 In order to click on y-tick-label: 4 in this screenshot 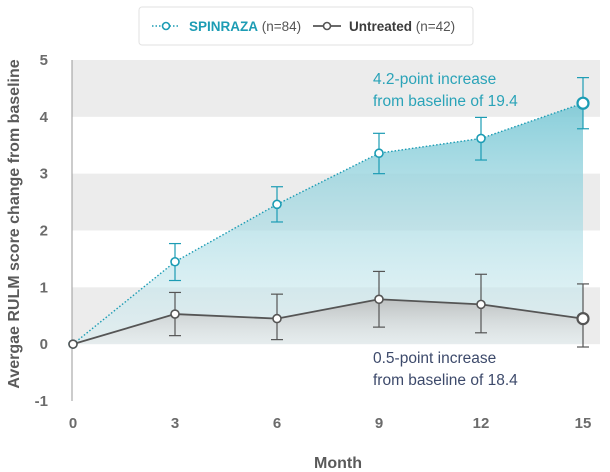, I will do `click(44, 117)`.